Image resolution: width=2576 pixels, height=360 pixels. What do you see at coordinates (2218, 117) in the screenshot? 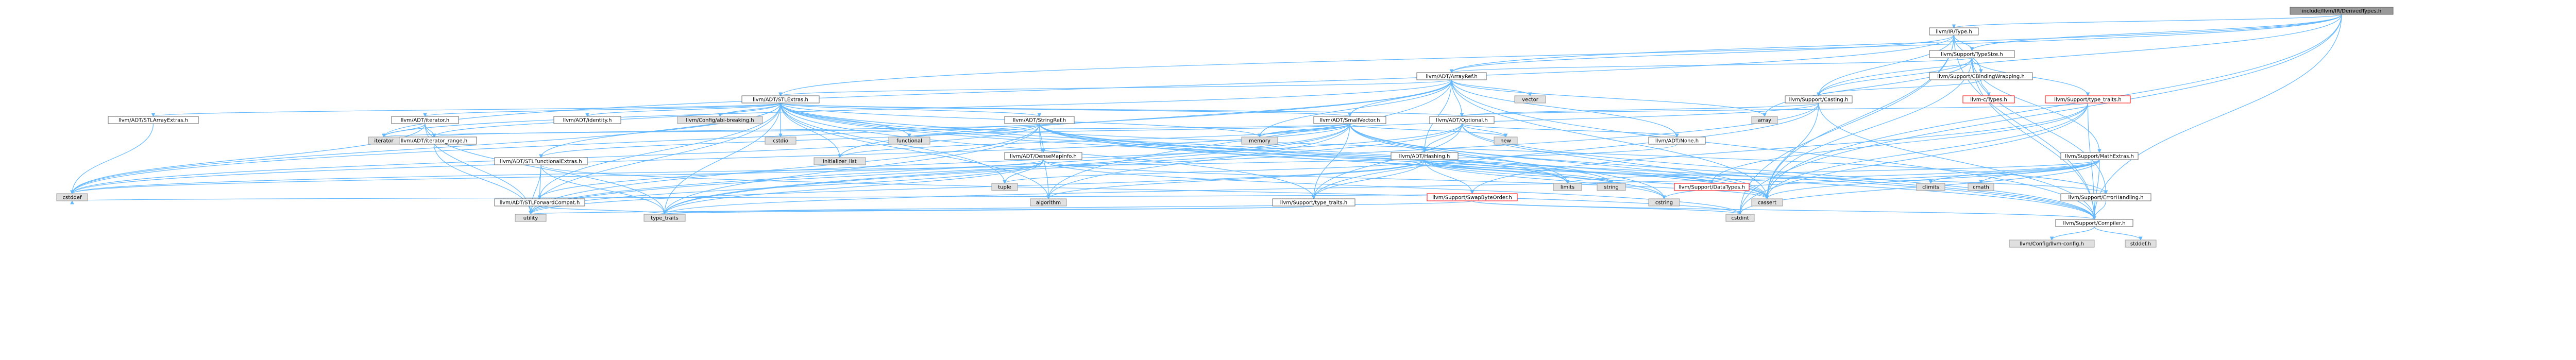
I see `edge-root-compiler` at bounding box center [2218, 117].